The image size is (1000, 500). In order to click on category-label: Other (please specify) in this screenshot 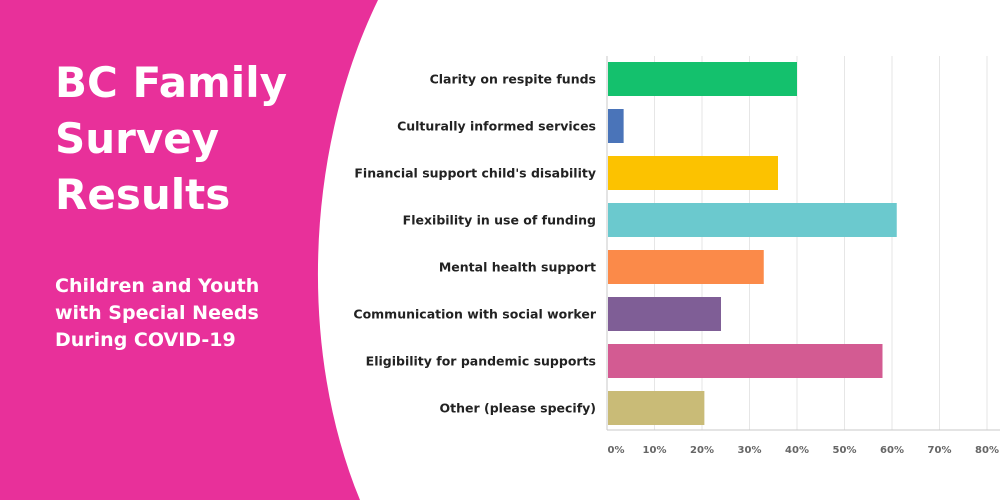, I will do `click(518, 408)`.